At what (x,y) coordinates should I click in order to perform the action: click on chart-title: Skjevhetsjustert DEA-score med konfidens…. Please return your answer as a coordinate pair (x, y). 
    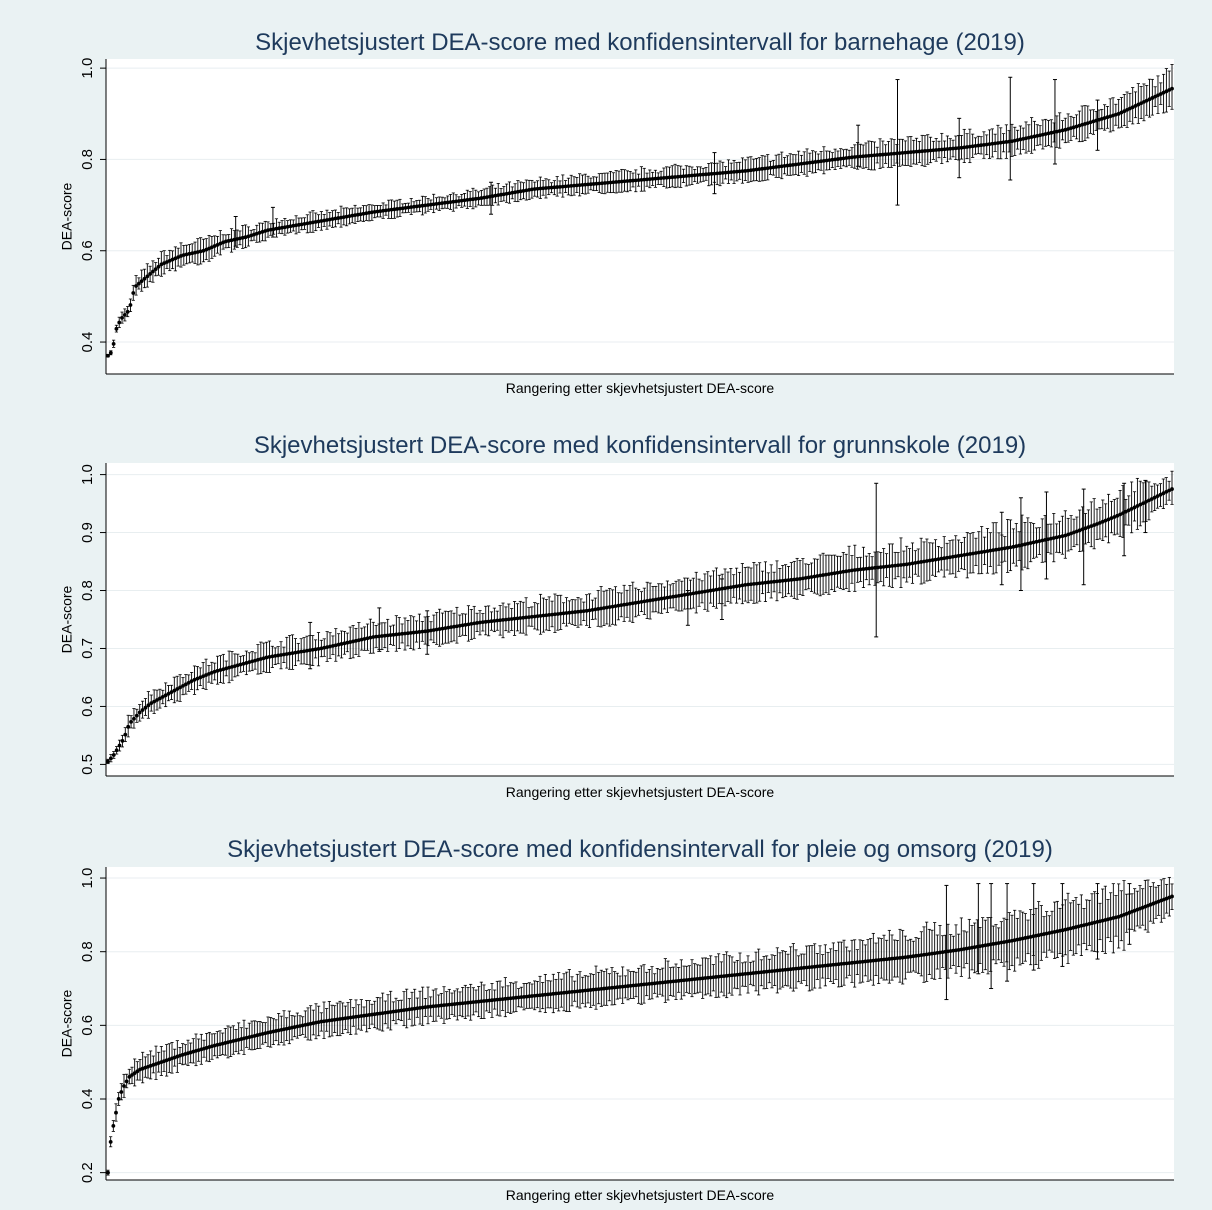
    Looking at the image, I should click on (640, 42).